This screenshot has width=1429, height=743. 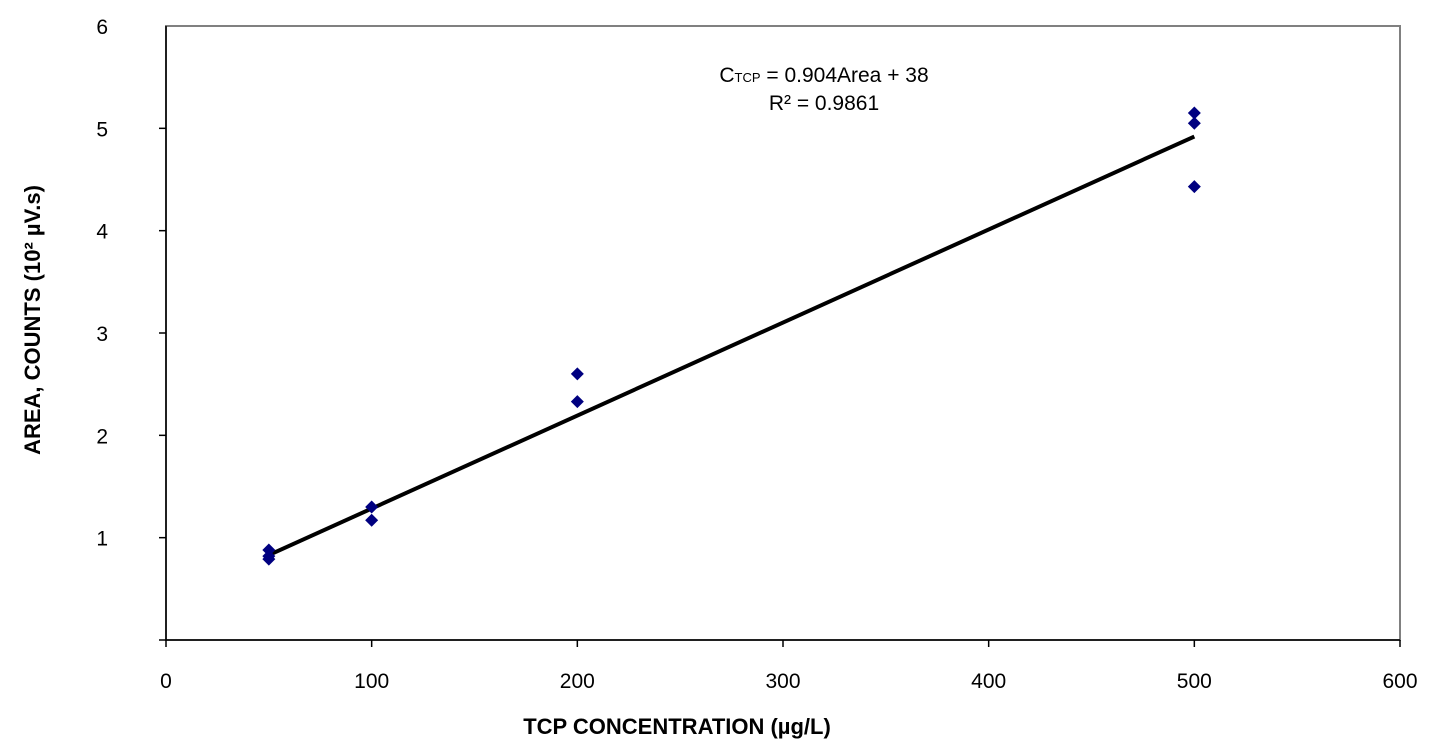 I want to click on equation-prefix: C, so click(x=726, y=75).